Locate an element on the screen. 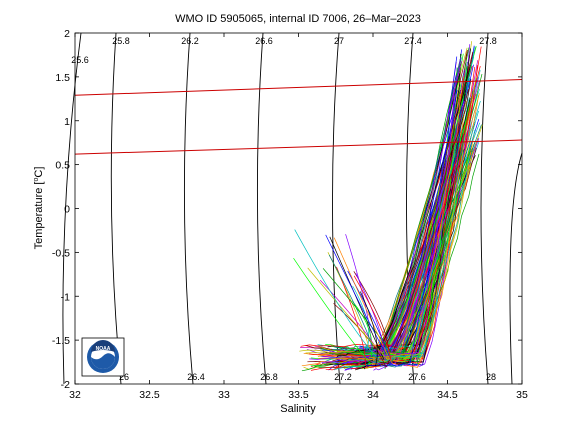 The width and height of the screenshot is (576, 432). density-label-top: 27.4 is located at coordinates (413, 41).